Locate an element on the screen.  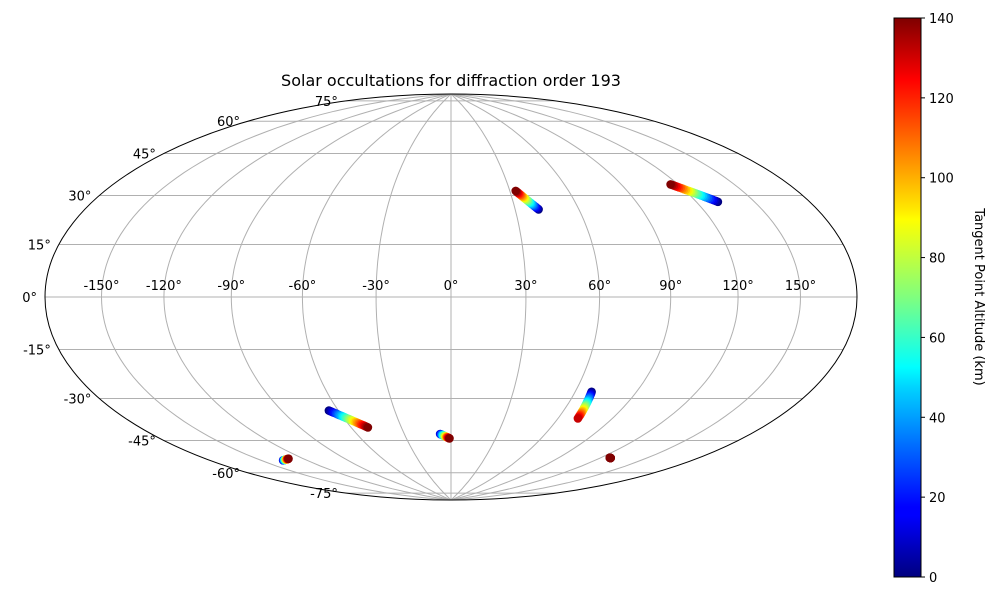
latitude-tick-label: -15° is located at coordinates (37, 351).